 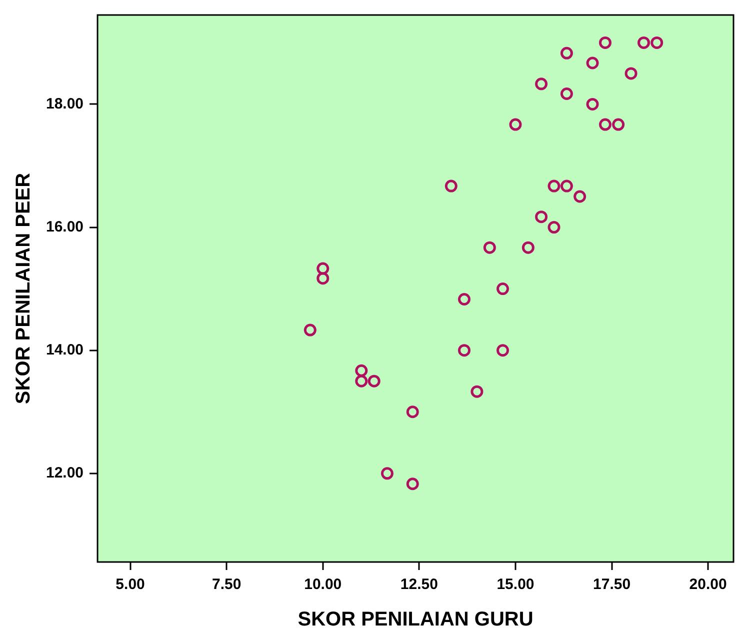 I want to click on y-tick-label: 14.00, so click(x=65, y=349).